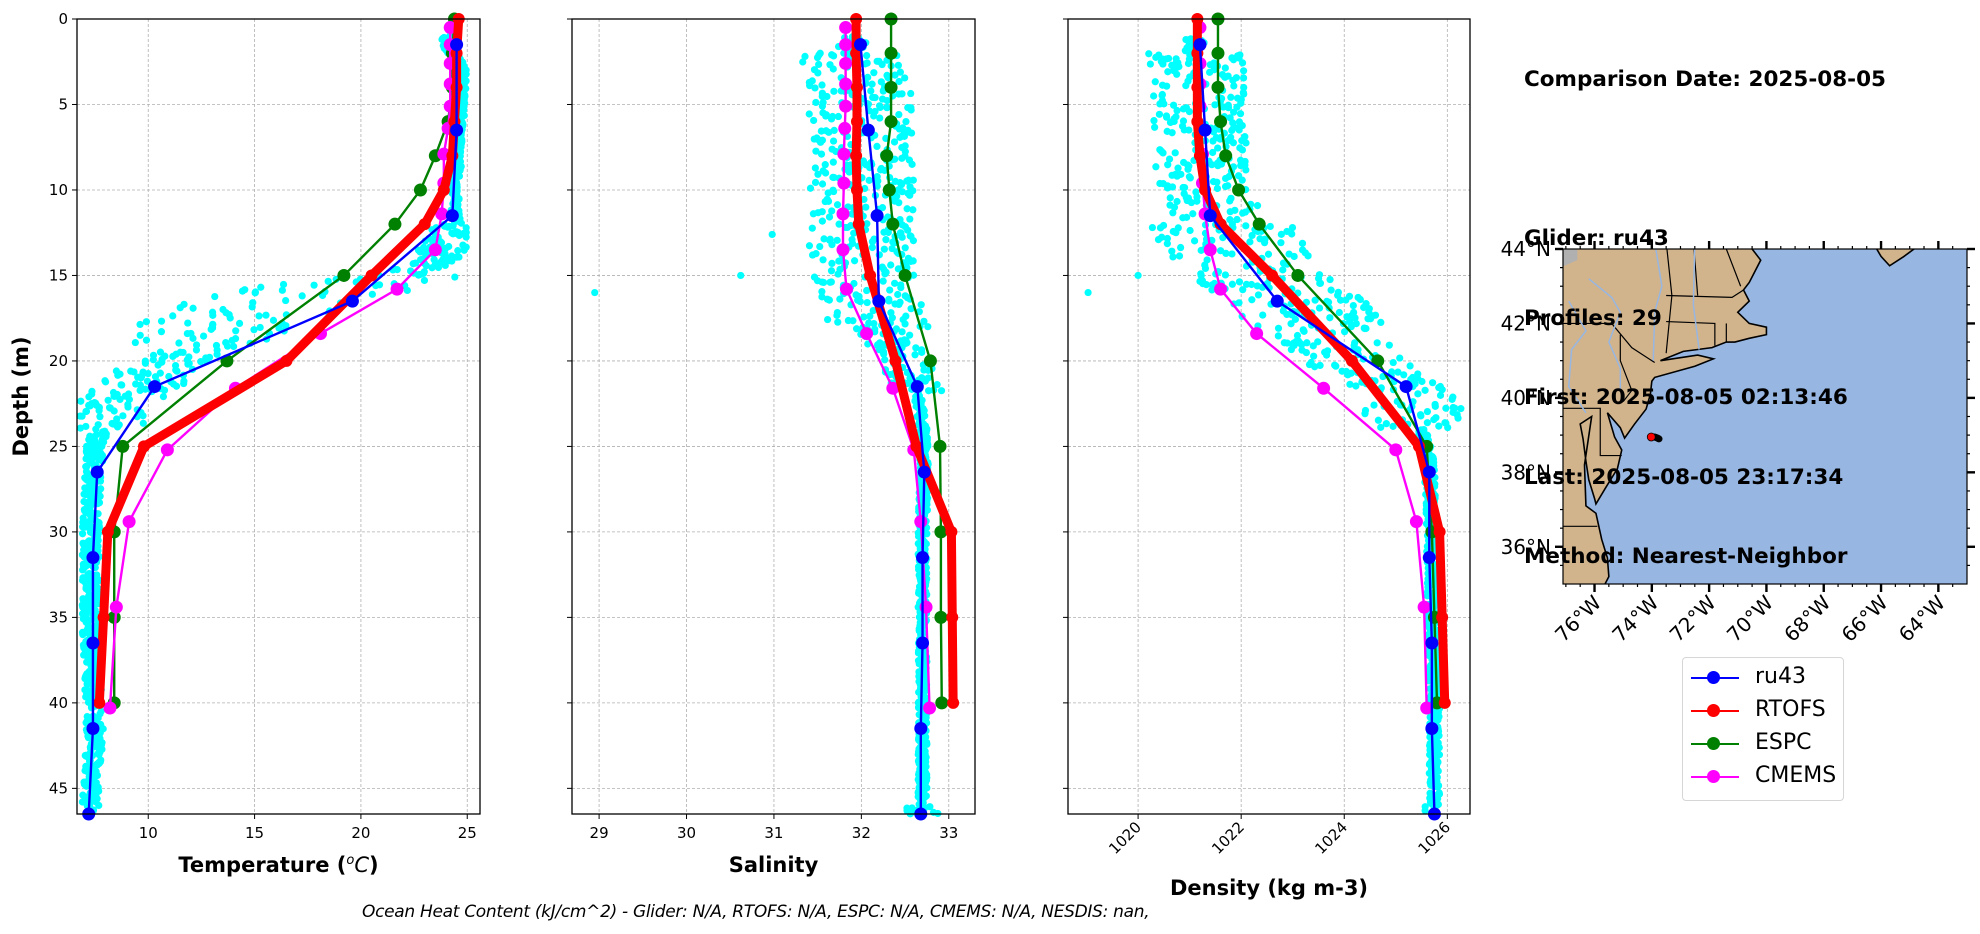  I want to click on x-tick-label: 20, so click(360, 833).